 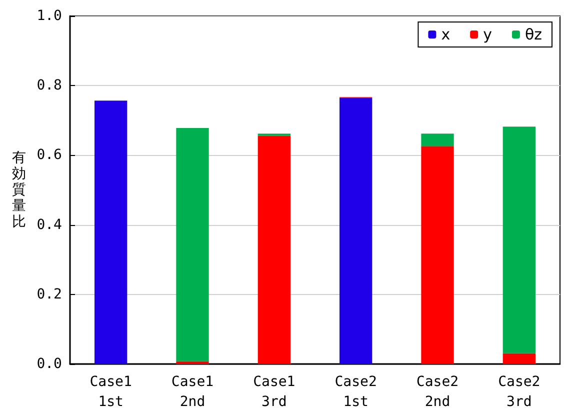 What do you see at coordinates (519, 392) in the screenshot?
I see `x-tick-label: Case2 3rd` at bounding box center [519, 392].